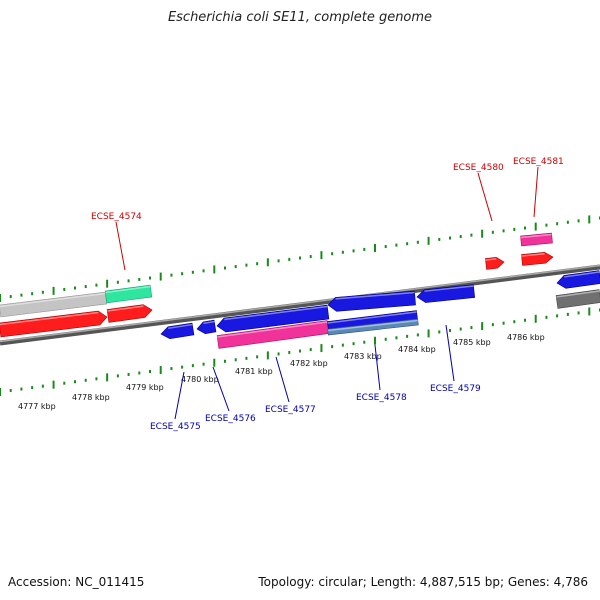  Describe the element at coordinates (417, 349) in the screenshot. I see `tick-label: 4784 kbp` at that location.